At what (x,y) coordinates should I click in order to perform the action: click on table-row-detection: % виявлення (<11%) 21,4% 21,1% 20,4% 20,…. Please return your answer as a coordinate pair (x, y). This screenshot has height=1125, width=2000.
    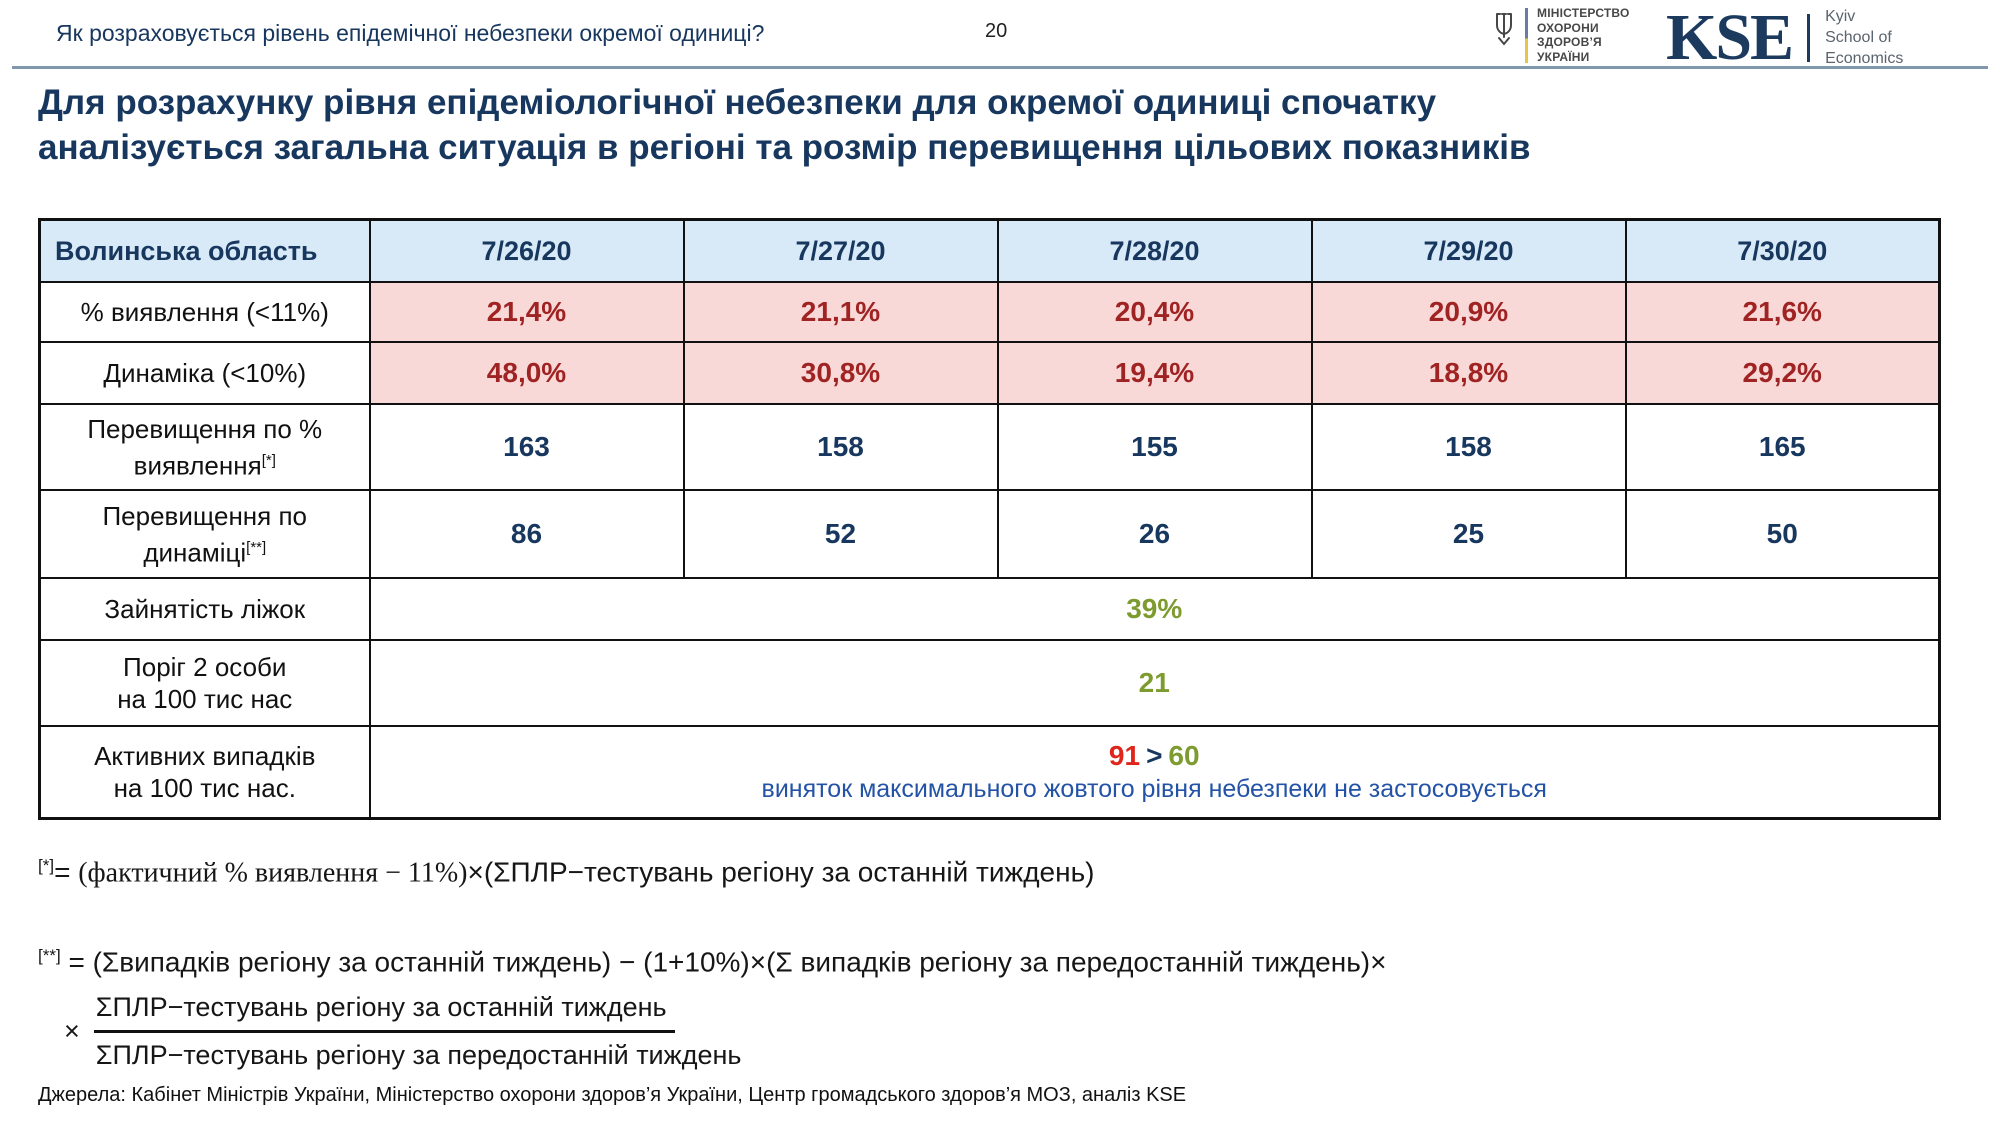
    Looking at the image, I should click on (989, 312).